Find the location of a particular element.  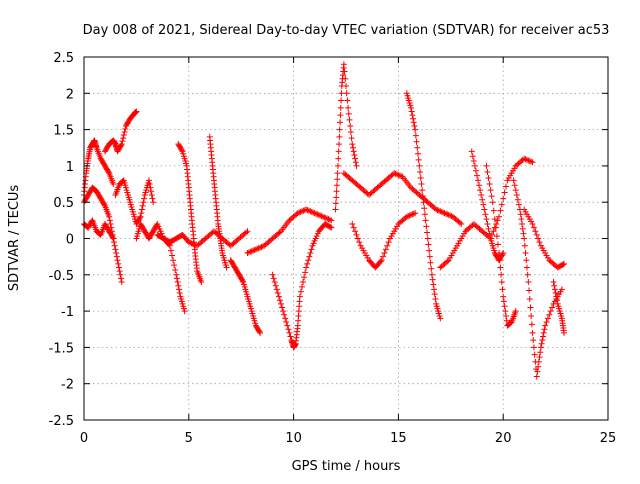

data-point-arc-h is located at coordinates (201, 282).